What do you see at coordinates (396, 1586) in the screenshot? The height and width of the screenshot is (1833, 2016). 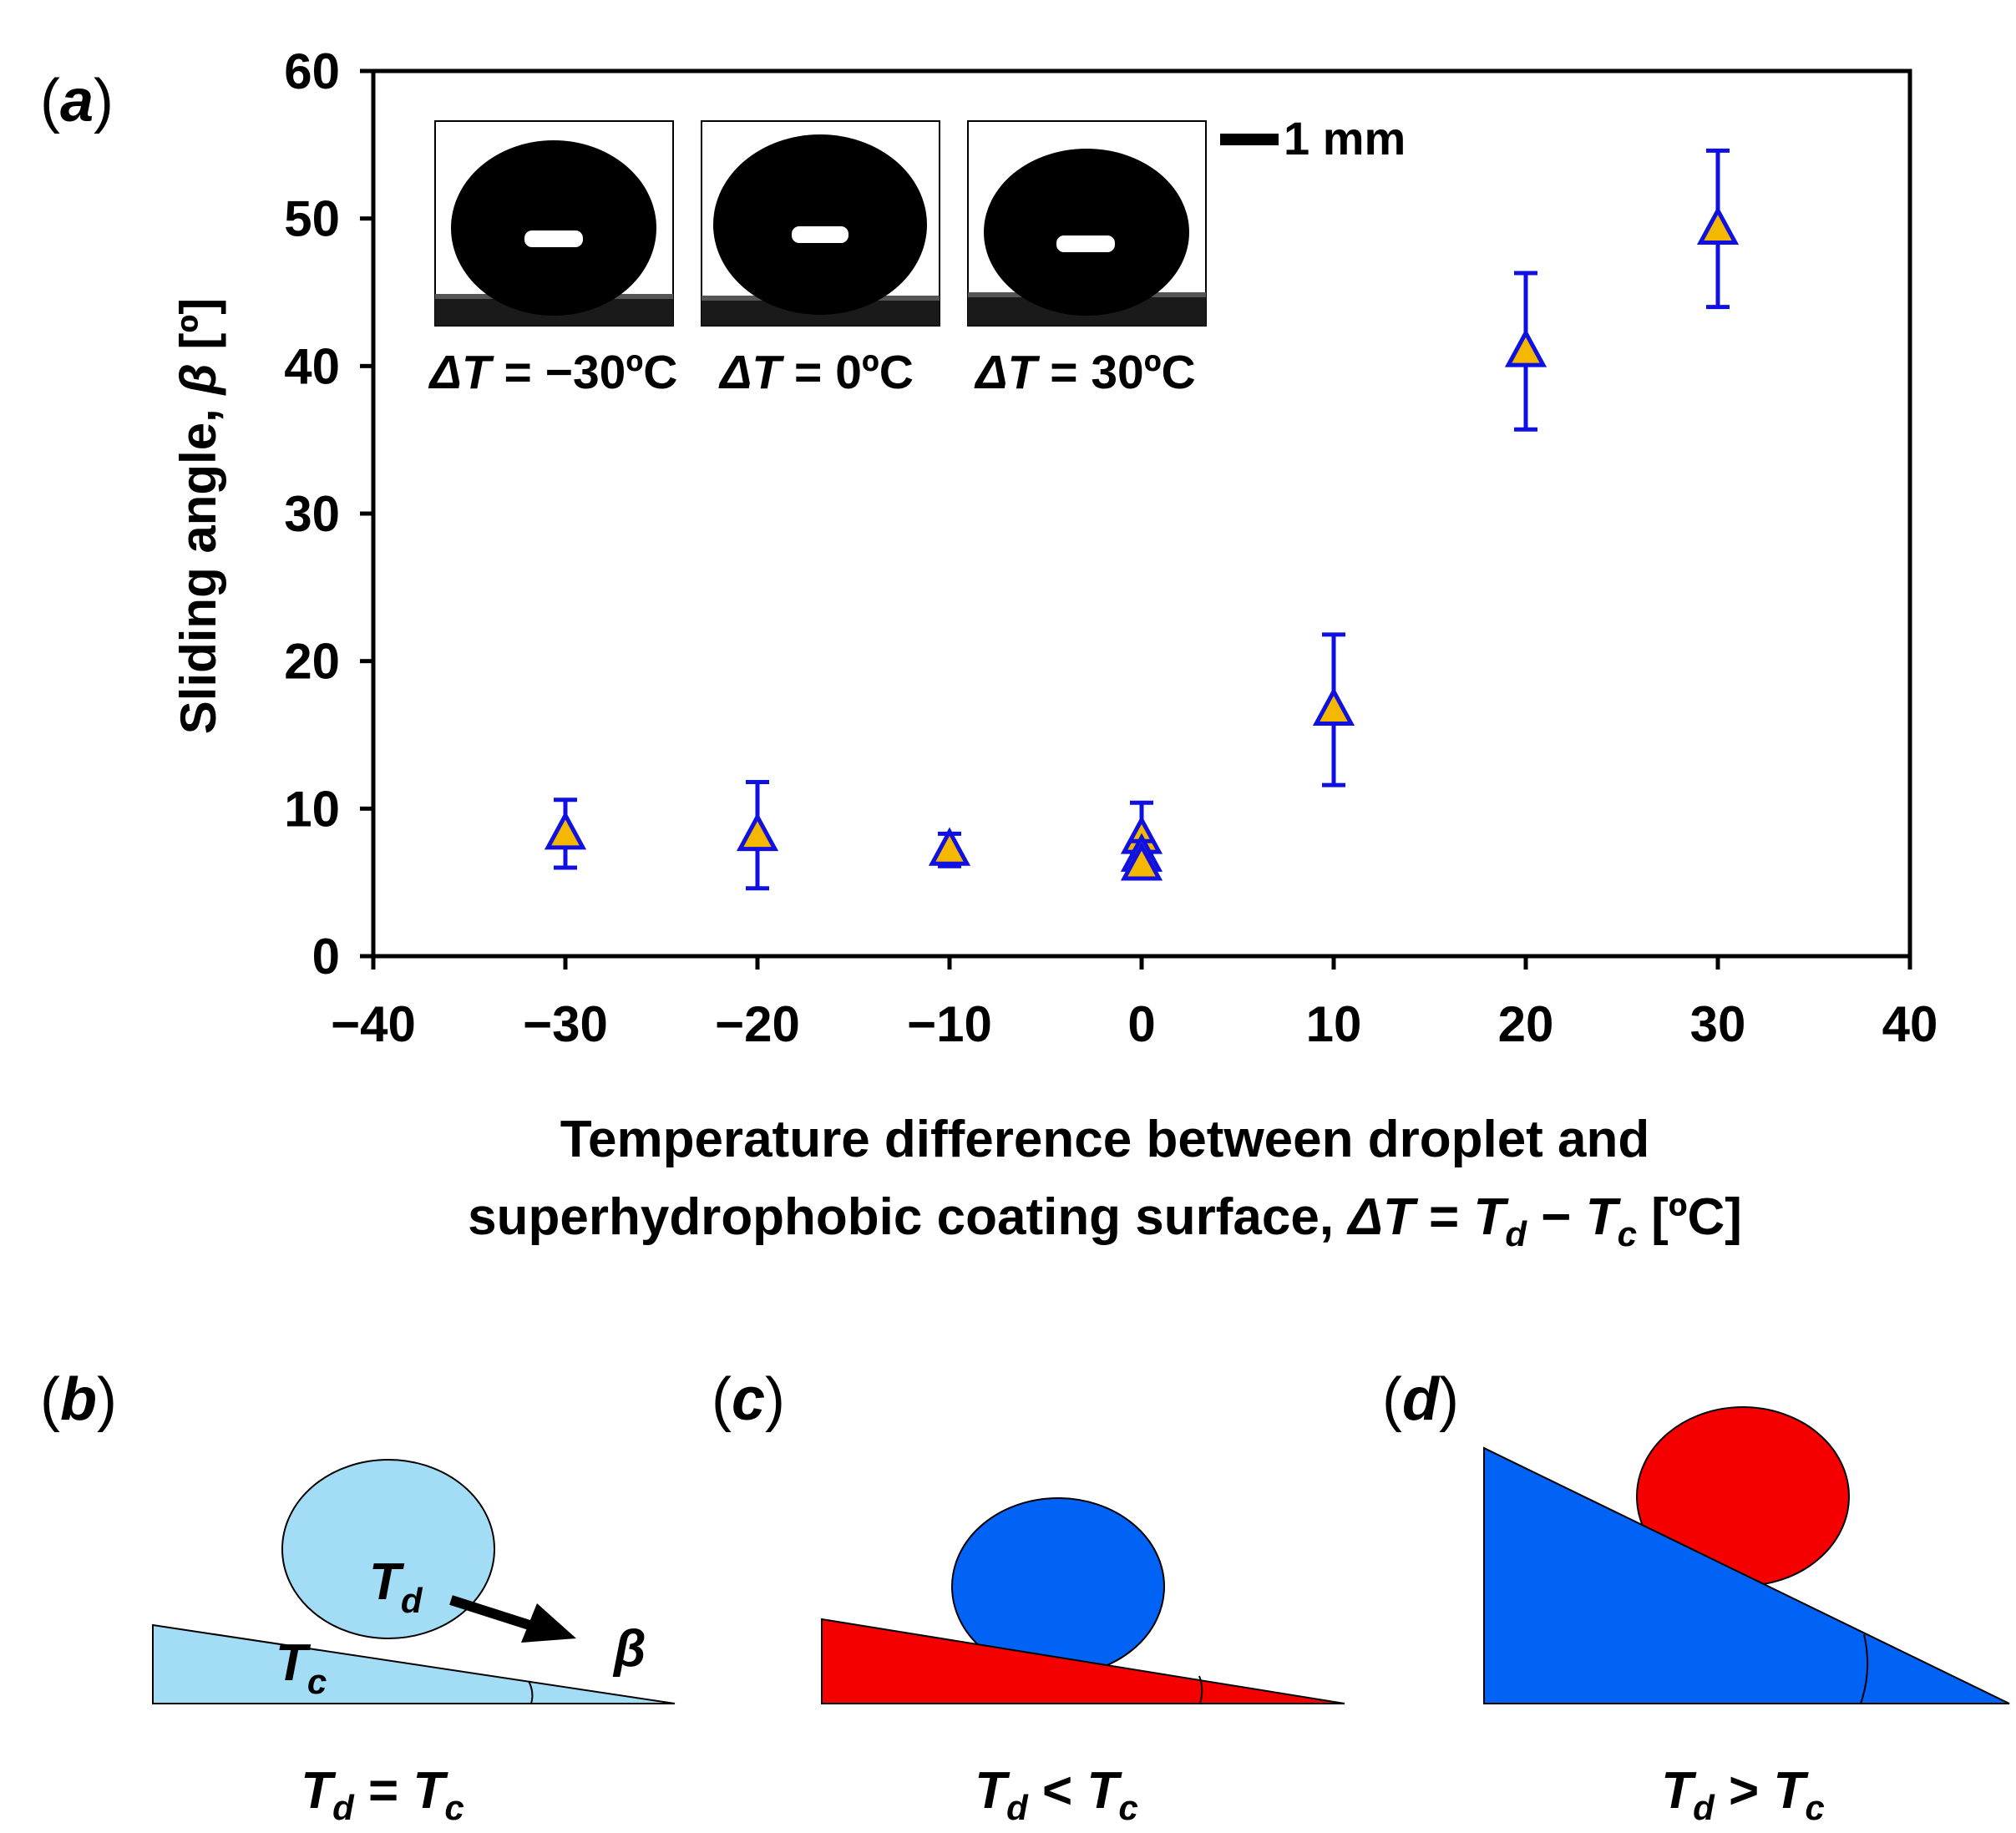 I see `droplet-temp-label: Td` at bounding box center [396, 1586].